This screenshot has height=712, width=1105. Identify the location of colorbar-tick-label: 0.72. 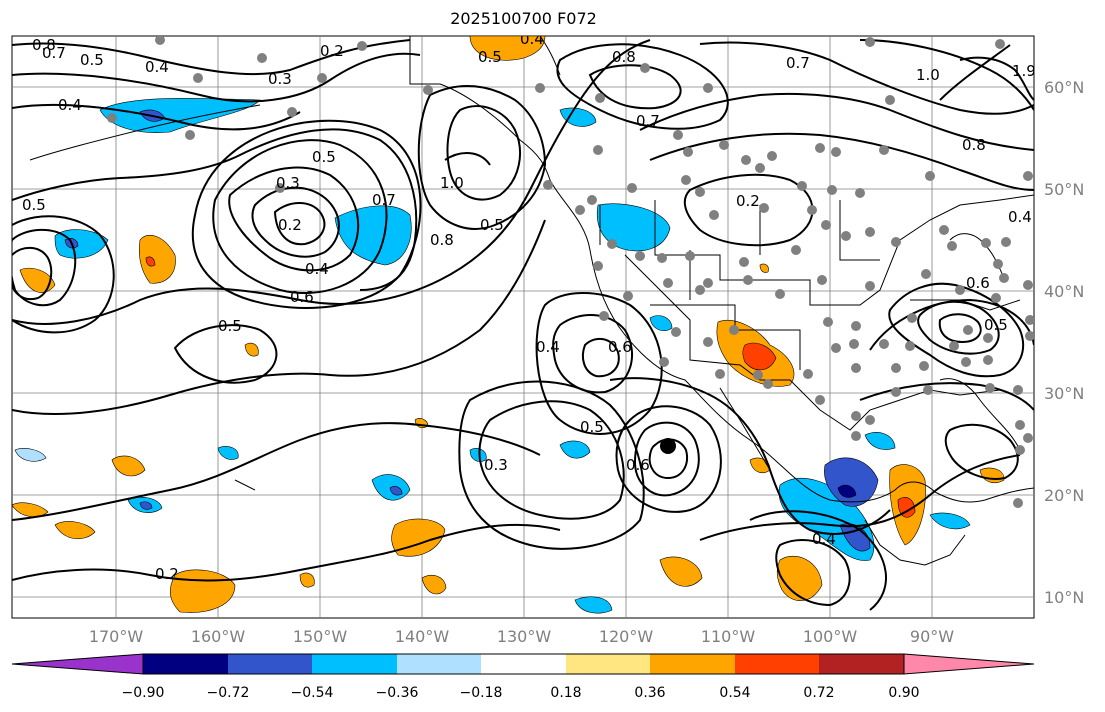
(818, 693).